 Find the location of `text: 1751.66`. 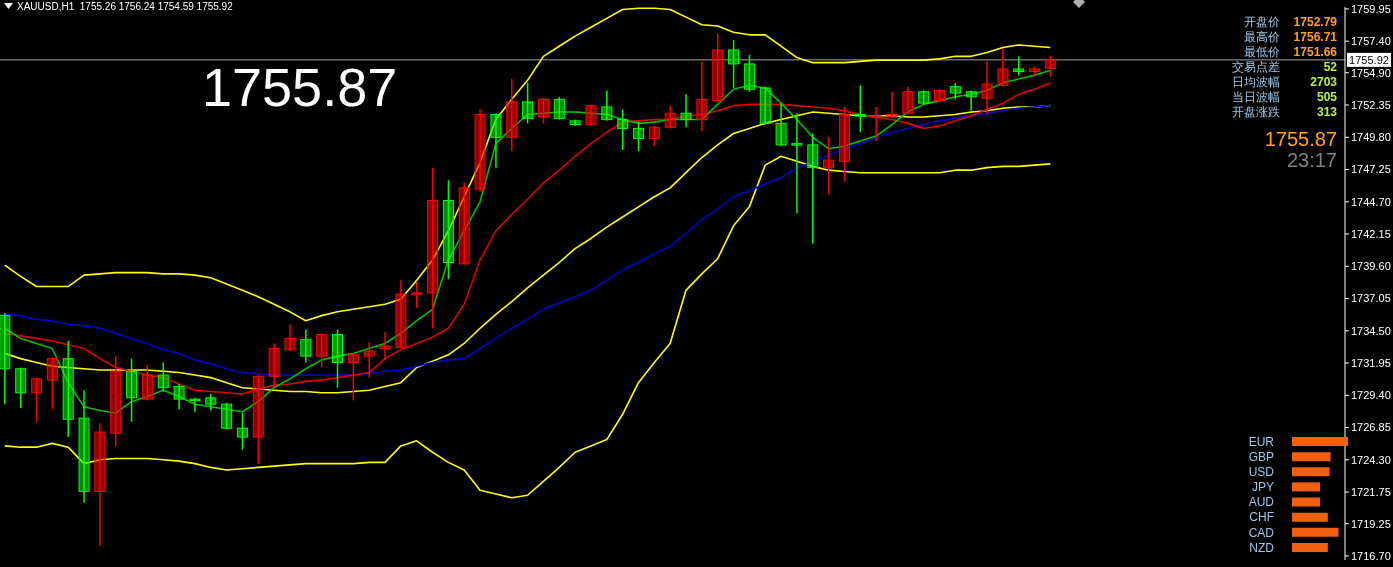

text: 1751.66 is located at coordinates (1315, 52).